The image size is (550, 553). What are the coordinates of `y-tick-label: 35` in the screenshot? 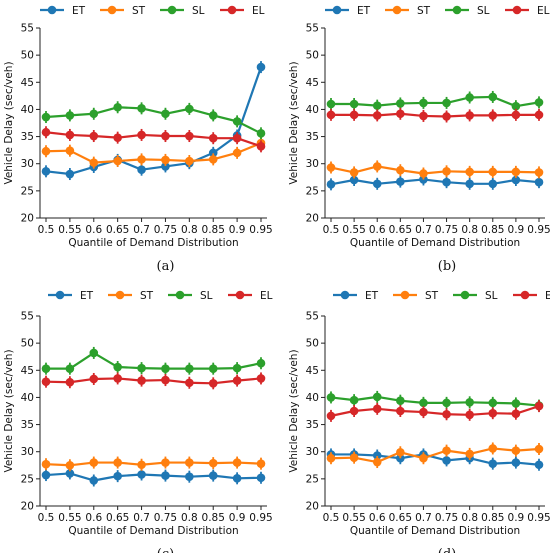 It's located at (312, 425).